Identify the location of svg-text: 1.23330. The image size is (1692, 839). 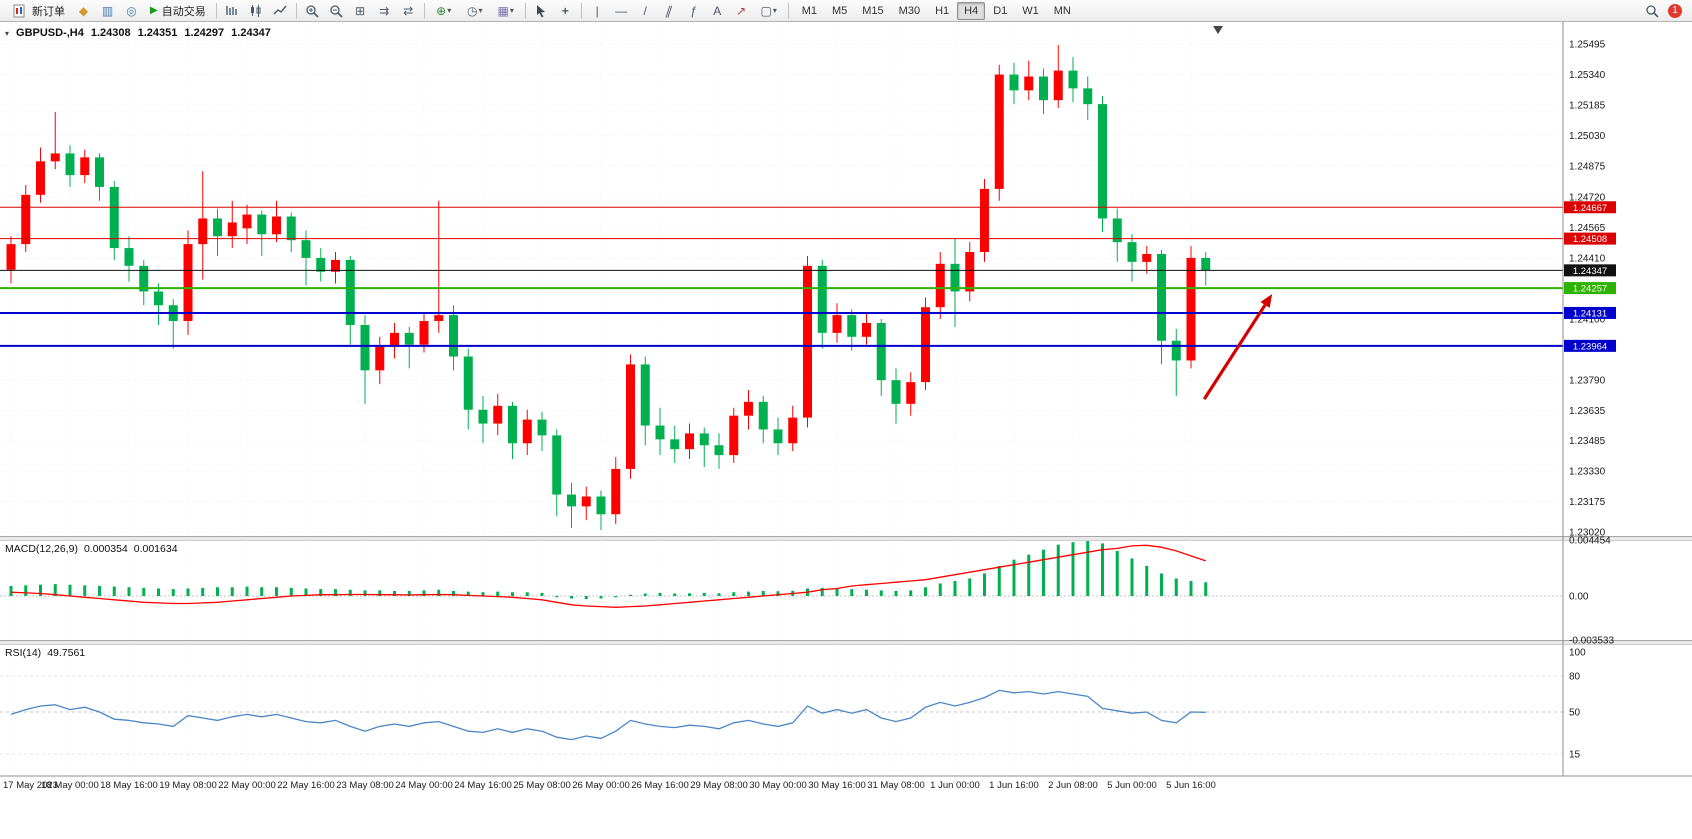
(1587, 471).